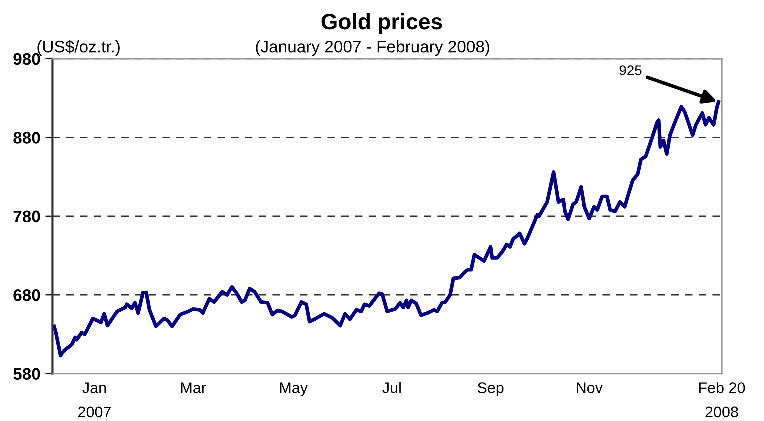 The height and width of the screenshot is (421, 764). Describe the element at coordinates (491, 389) in the screenshot. I see `x-tick-label: Sep` at that location.